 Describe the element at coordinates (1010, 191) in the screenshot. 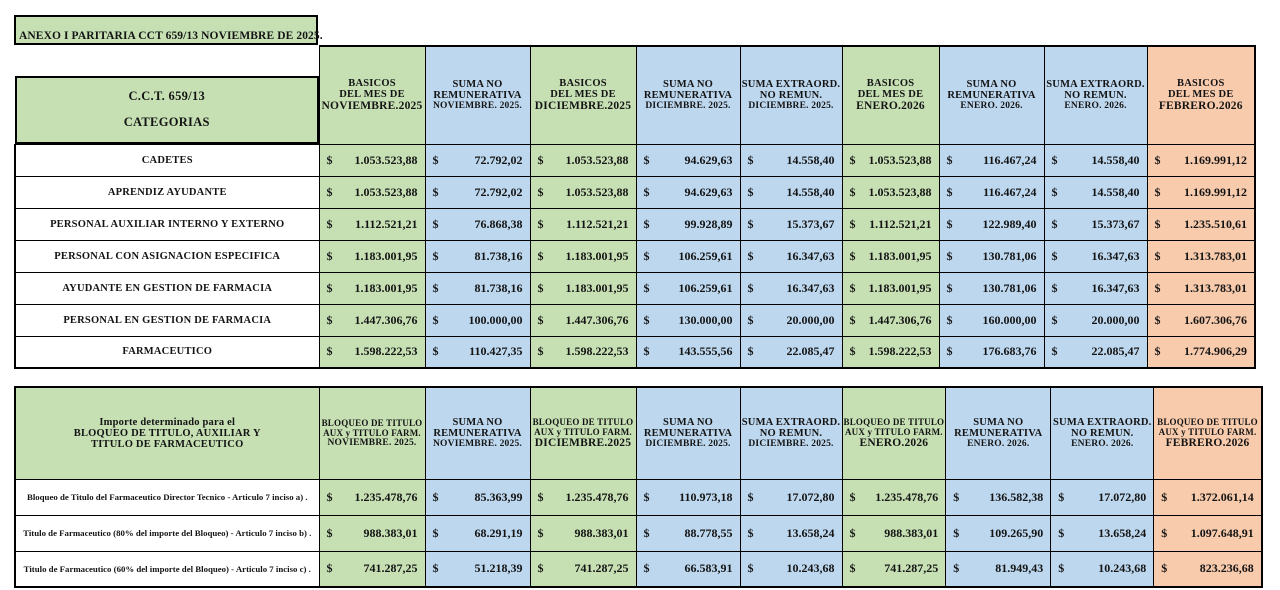

I see `amount-value: 116.467,24` at that location.